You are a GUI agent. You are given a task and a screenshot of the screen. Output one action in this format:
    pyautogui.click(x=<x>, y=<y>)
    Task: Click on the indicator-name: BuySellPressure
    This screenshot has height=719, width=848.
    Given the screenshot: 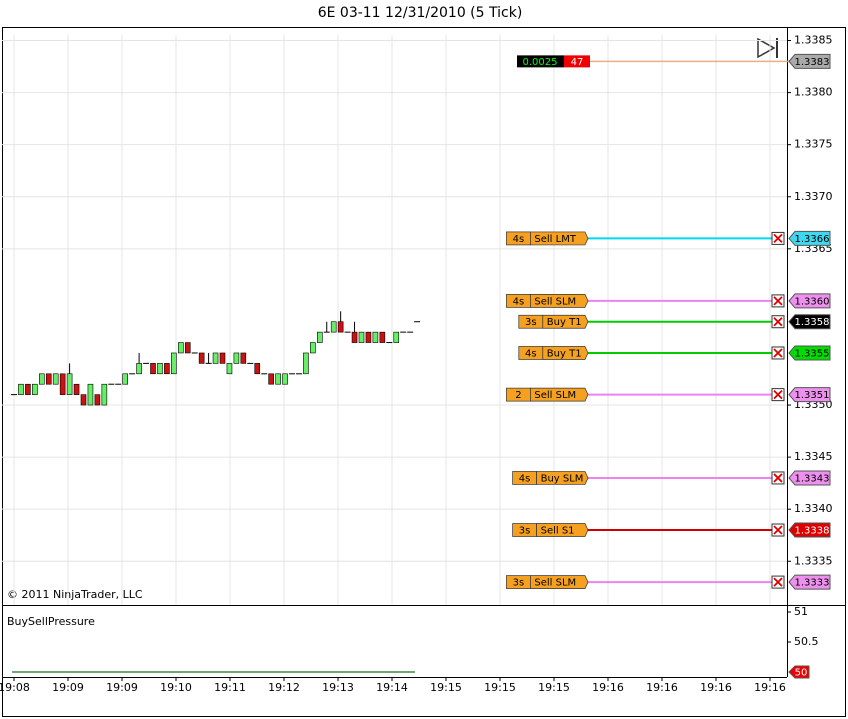 What is the action you would take?
    pyautogui.click(x=51, y=621)
    